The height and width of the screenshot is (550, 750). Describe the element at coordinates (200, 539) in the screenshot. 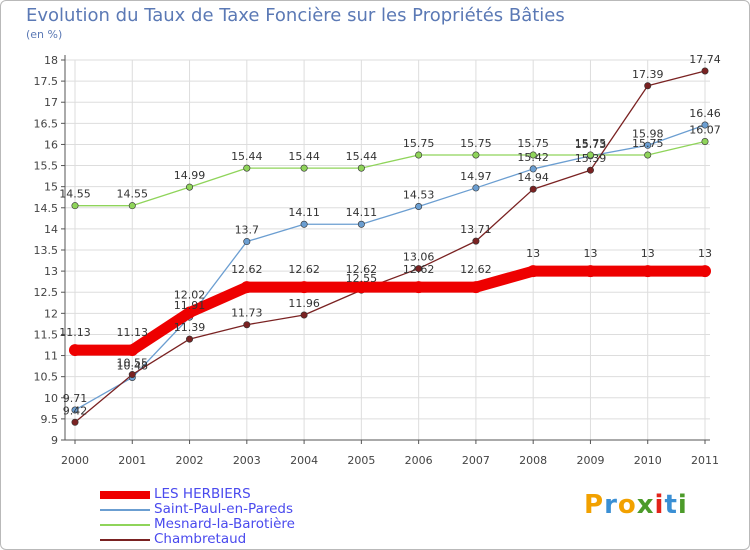

I see `legend-label: Chambretaud` at that location.